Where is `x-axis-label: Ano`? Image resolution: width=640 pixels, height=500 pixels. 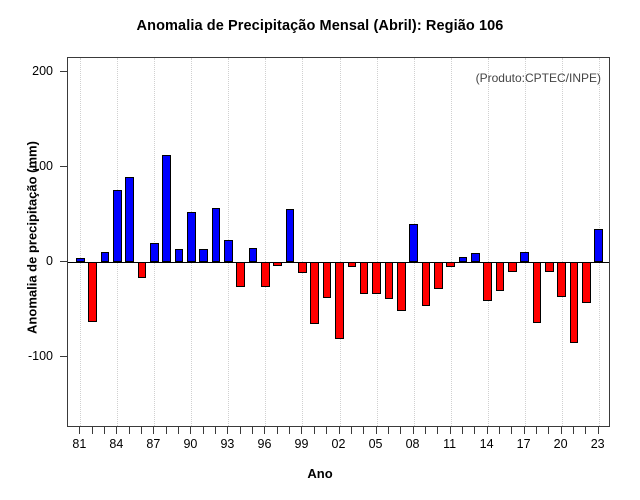 x-axis-label: Ano is located at coordinates (320, 473).